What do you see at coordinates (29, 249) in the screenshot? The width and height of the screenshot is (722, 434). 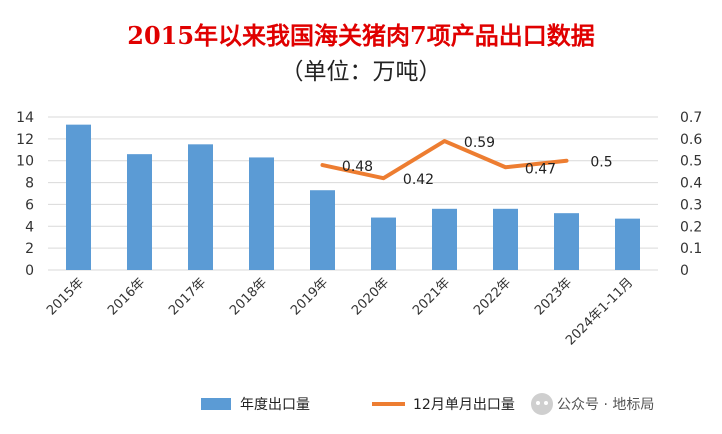 I see `left-axis-tick: 2` at bounding box center [29, 249].